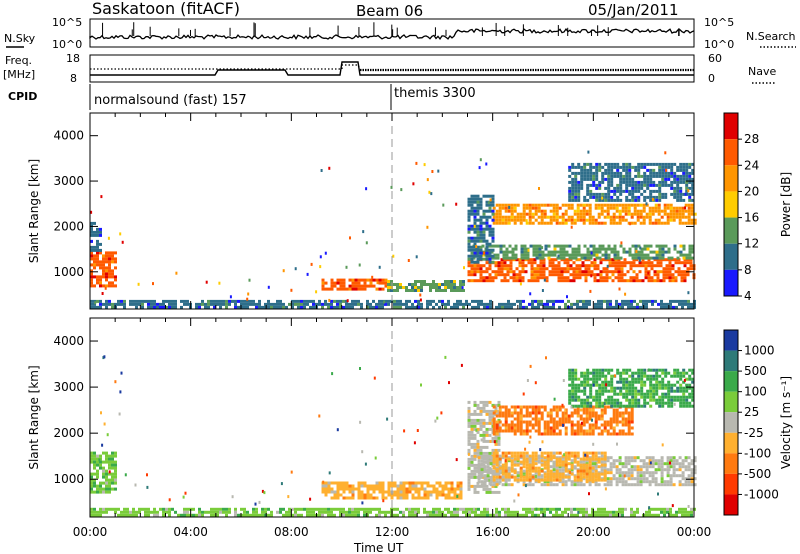 Image resolution: width=800 pixels, height=554 pixels. I want to click on cpid-segment-2: themis 3300, so click(435, 93).